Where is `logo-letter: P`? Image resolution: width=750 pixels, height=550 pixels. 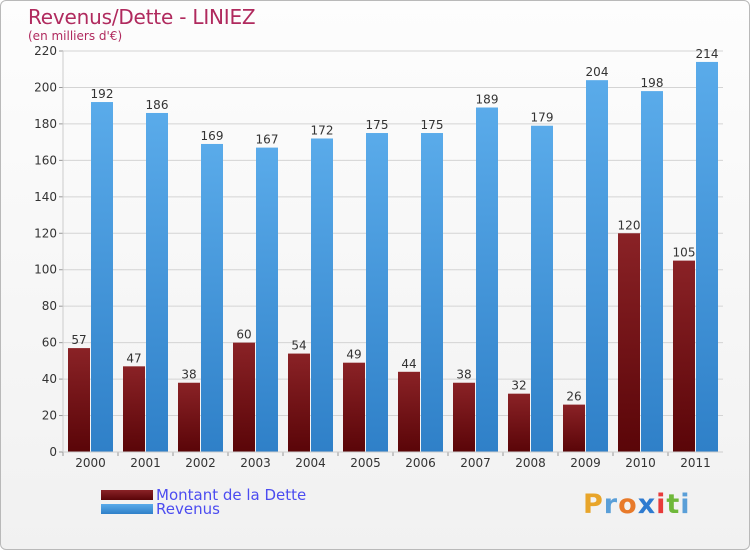
logo-letter: P is located at coordinates (593, 504).